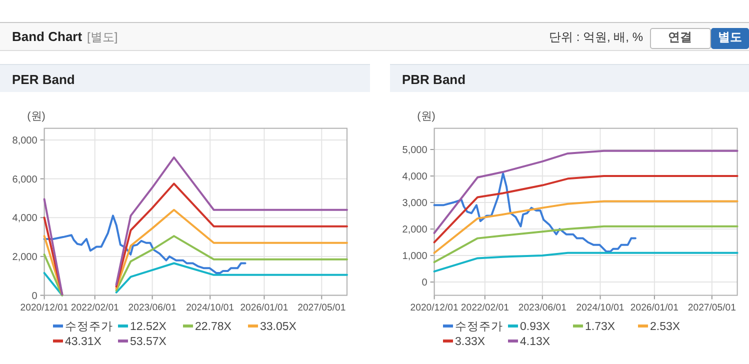 The image size is (749, 364). What do you see at coordinates (680, 37) in the screenshot?
I see `text: 연결` at bounding box center [680, 37].